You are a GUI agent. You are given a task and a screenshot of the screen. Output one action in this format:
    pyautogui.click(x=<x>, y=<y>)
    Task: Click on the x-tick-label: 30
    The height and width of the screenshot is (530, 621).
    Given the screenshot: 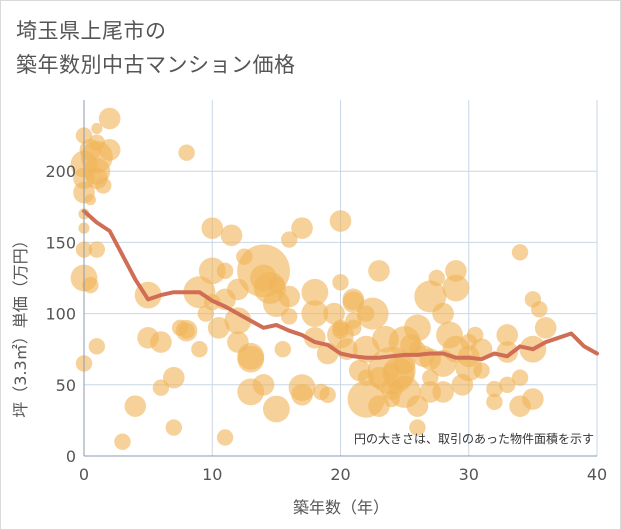 What is the action you would take?
    pyautogui.click(x=469, y=474)
    